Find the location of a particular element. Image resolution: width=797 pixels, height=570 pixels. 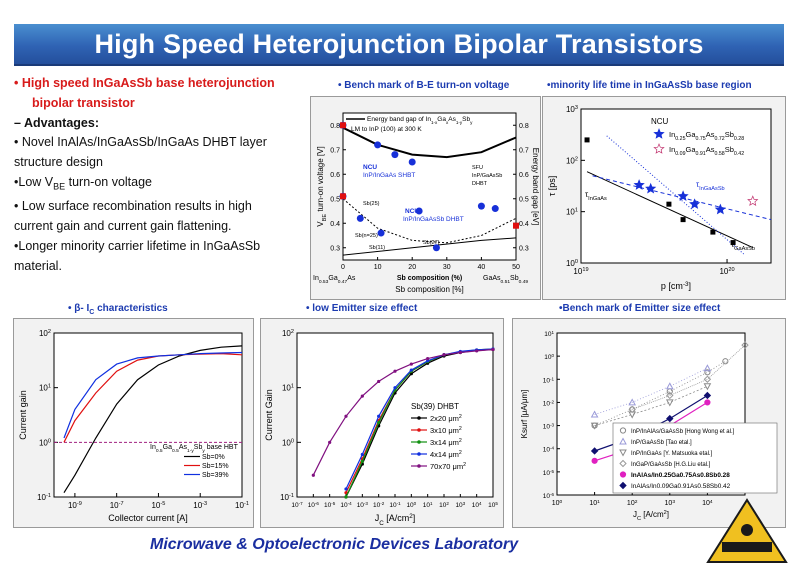

beta-legend-title-part-1: 0.5 is located at coordinates (159, 451).